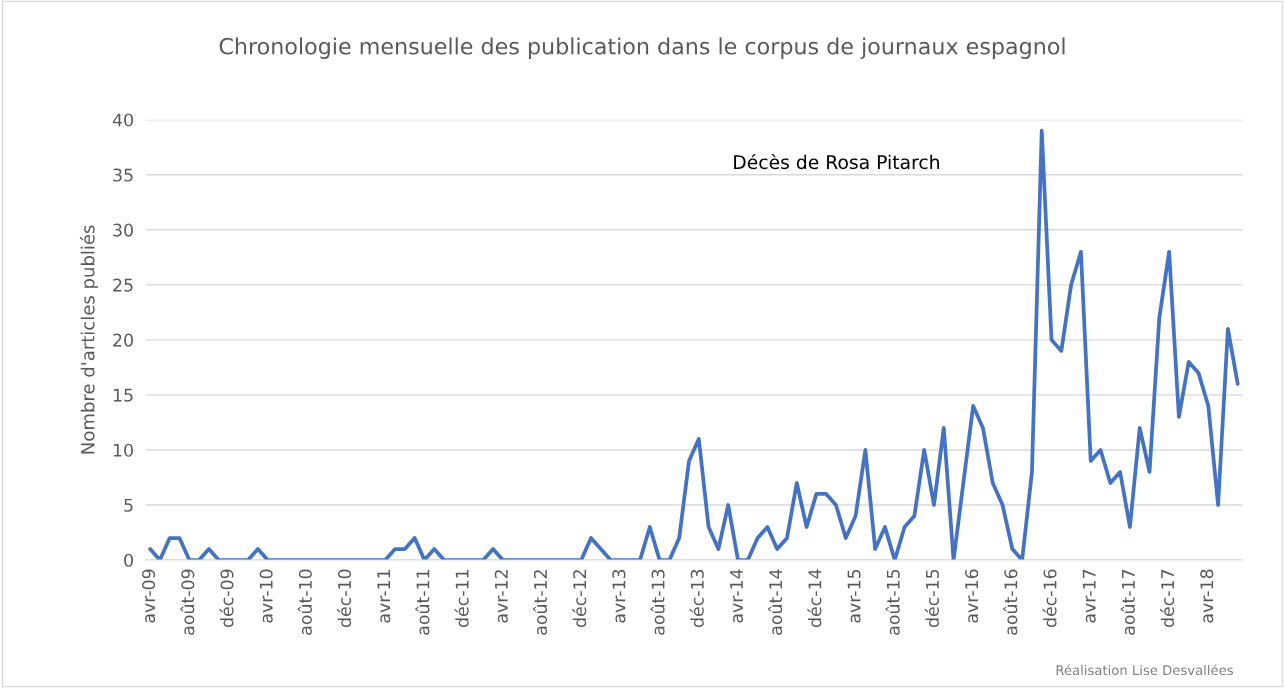 This screenshot has height=688, width=1285. What do you see at coordinates (836, 161) in the screenshot?
I see `annotation: Décès de Rosa Pitarch` at bounding box center [836, 161].